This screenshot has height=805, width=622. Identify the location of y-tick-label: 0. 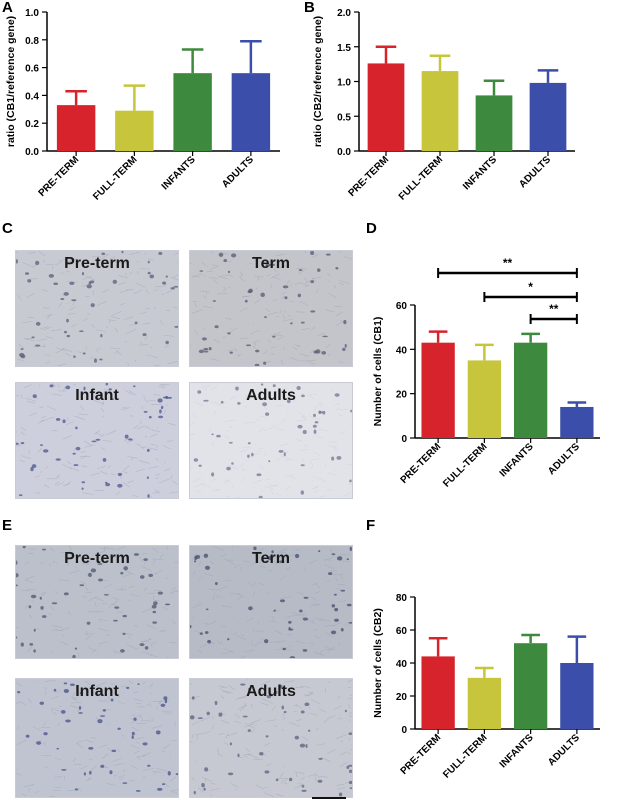
(404, 730).